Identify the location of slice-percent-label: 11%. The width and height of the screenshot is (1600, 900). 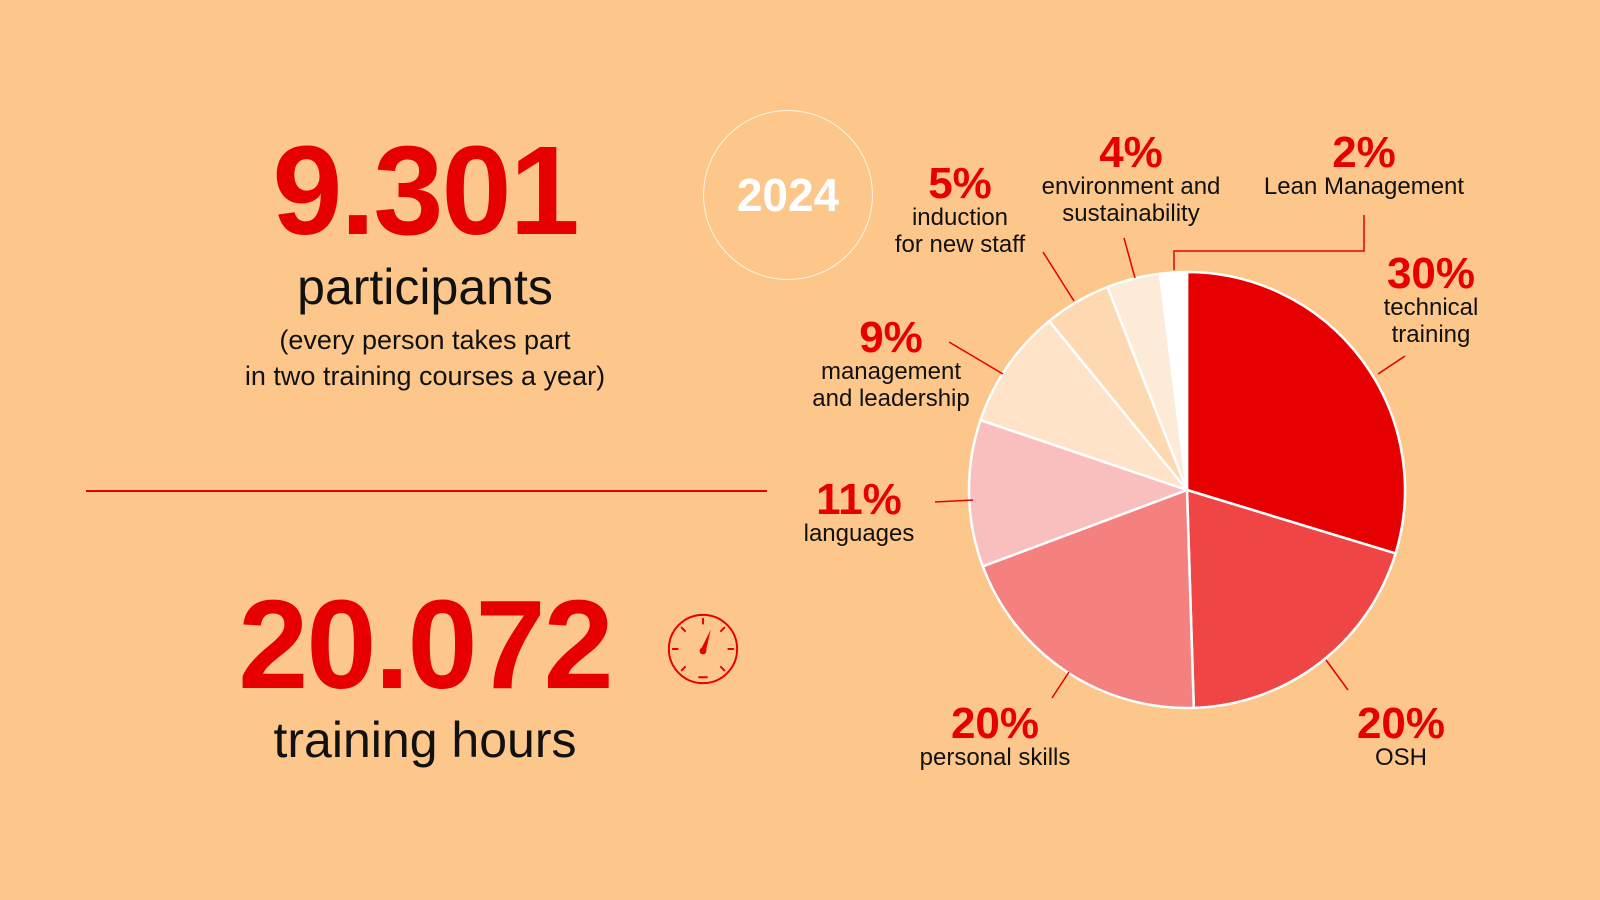
(859, 499).